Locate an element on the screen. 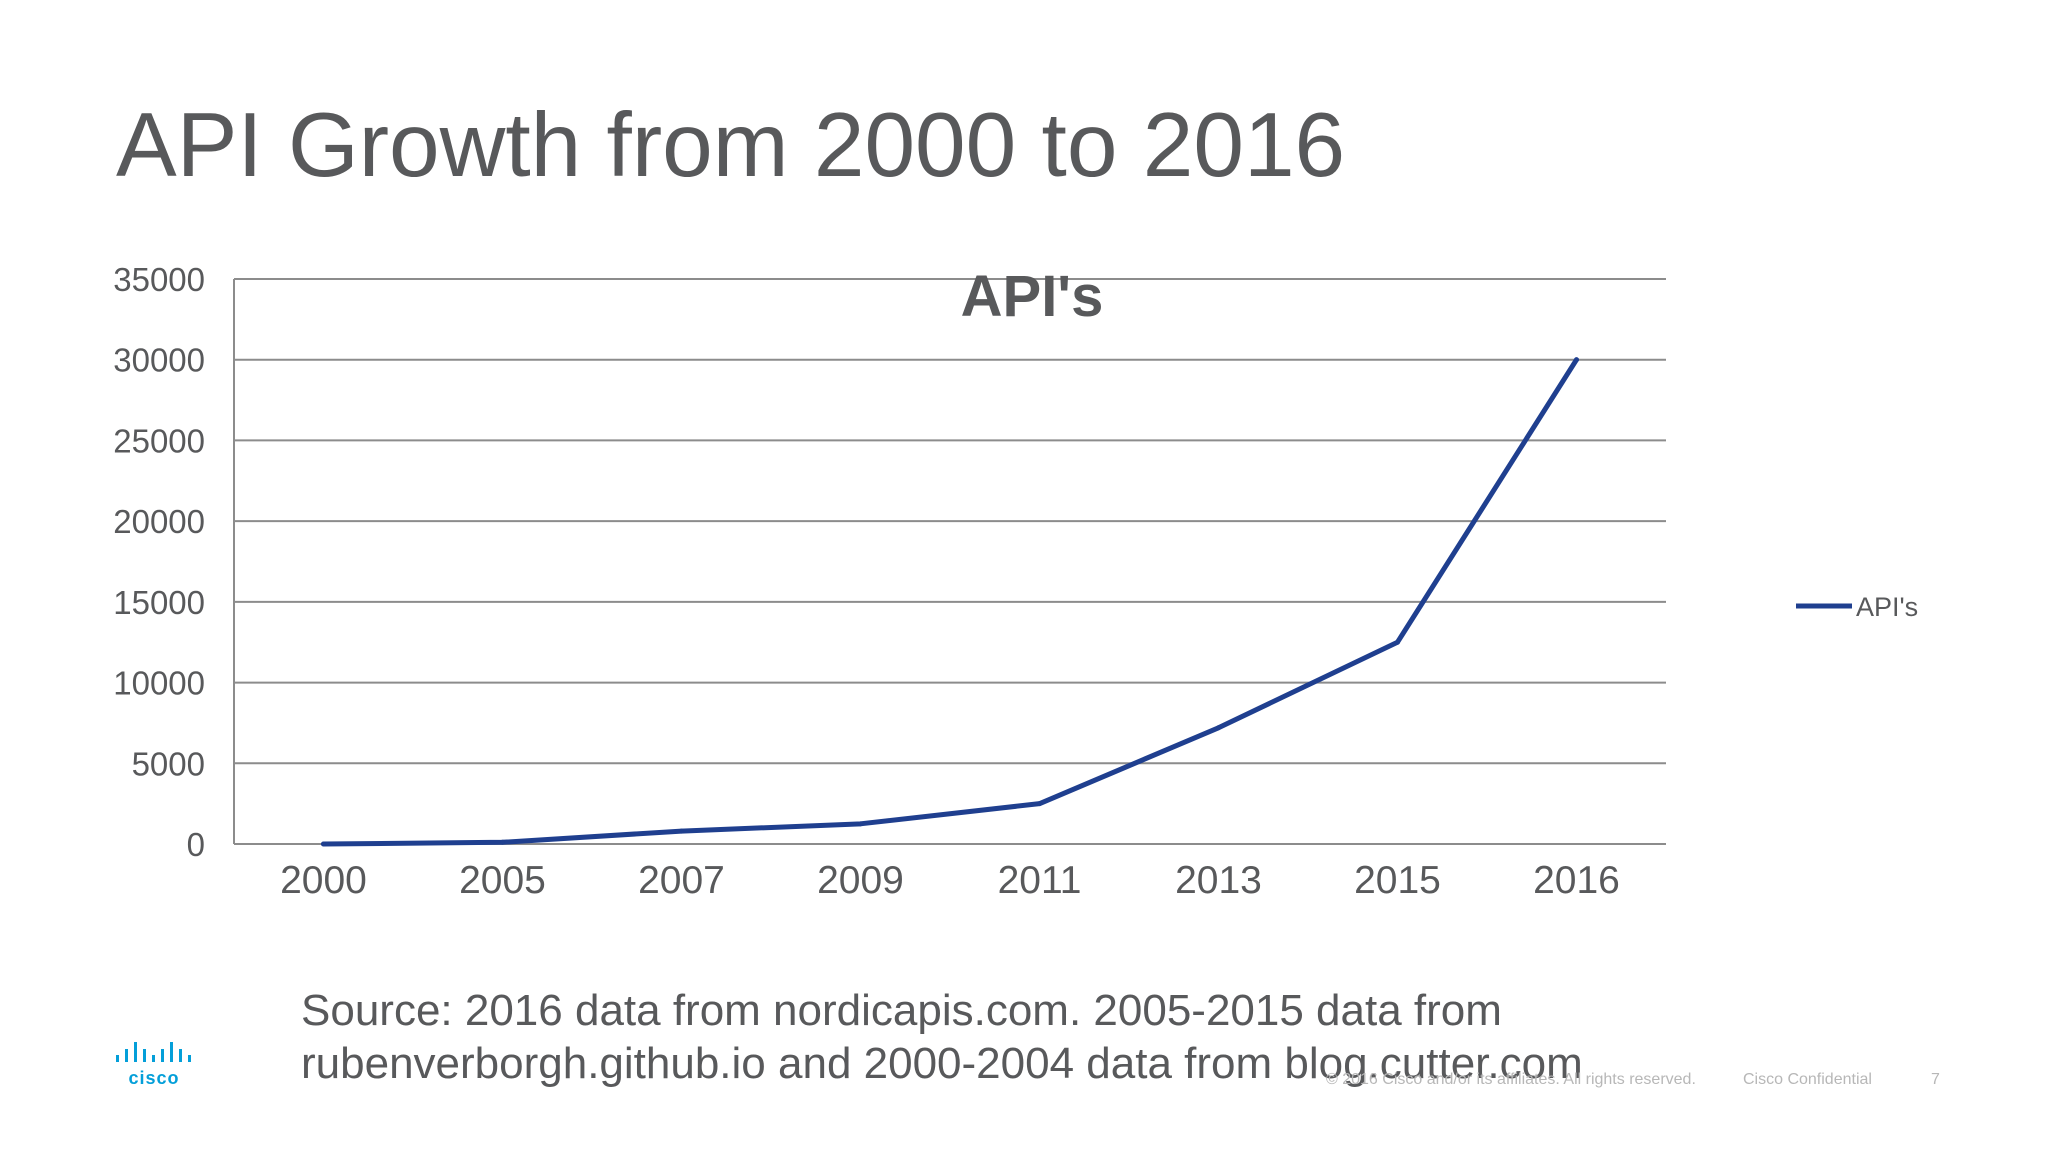 The height and width of the screenshot is (1152, 2048). legend: API's is located at coordinates (1857, 607).